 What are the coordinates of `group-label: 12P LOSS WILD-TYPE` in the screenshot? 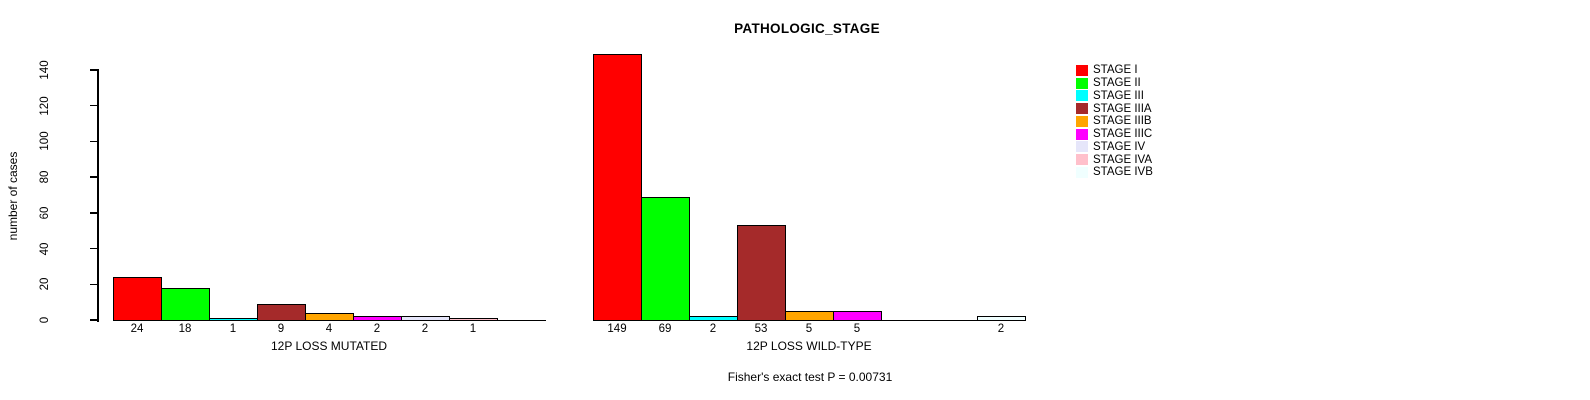 It's located at (809, 346).